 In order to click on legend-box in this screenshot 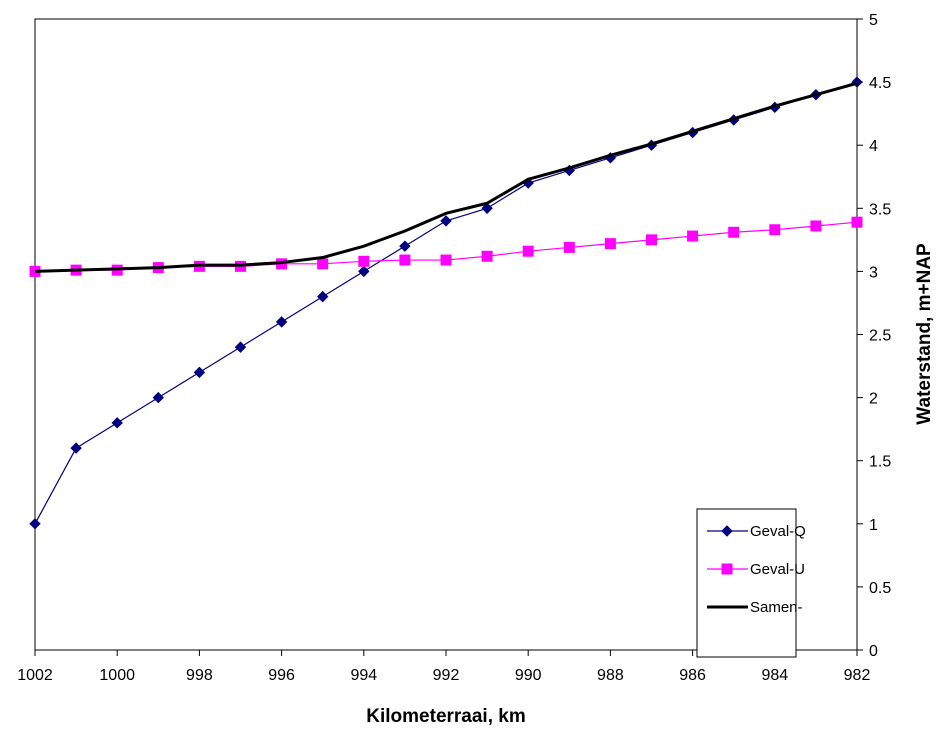, I will do `click(746, 583)`.